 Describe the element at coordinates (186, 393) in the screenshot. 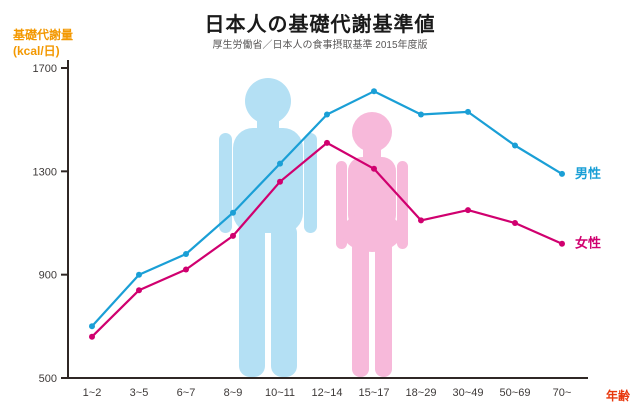

I see `x-tick-label: 6~7` at that location.